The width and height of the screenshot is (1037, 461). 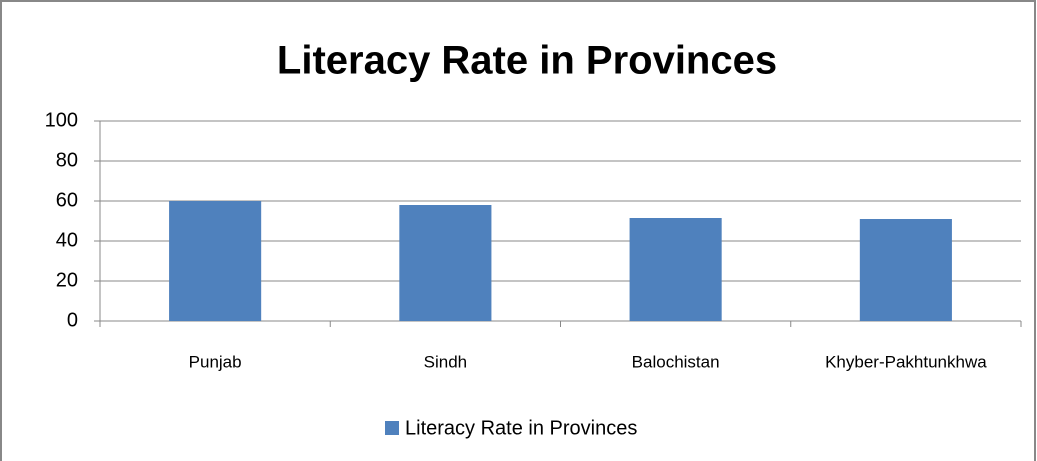 I want to click on chart-title: Literacy Rate in Provinces, so click(x=527, y=61).